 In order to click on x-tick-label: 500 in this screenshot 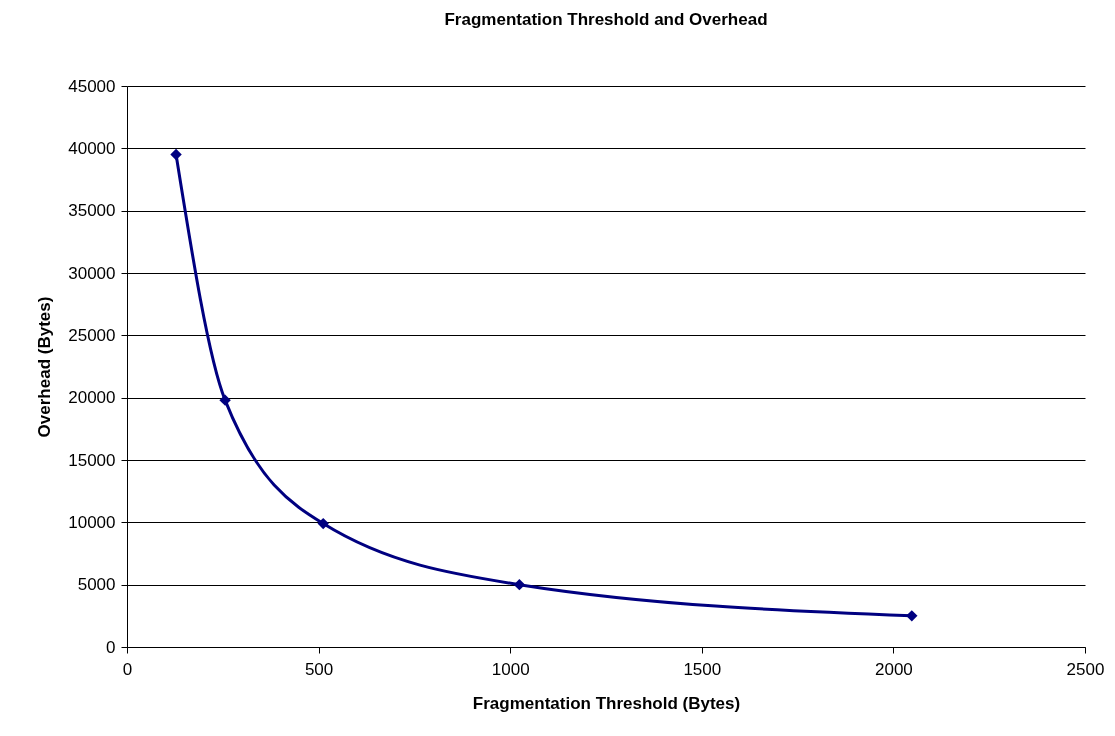, I will do `click(319, 669)`.